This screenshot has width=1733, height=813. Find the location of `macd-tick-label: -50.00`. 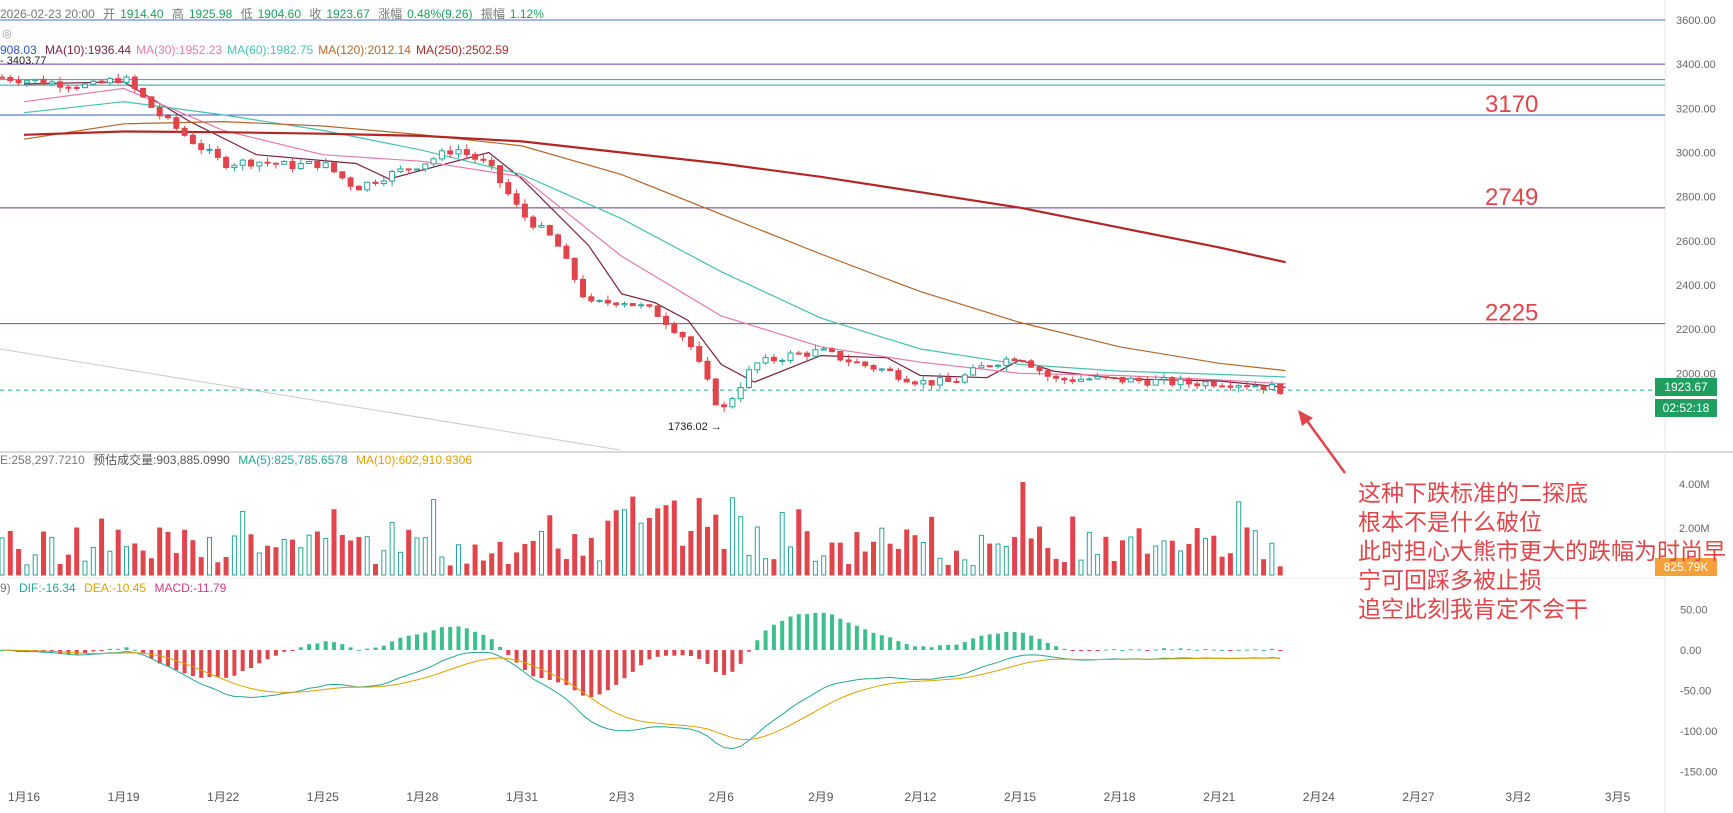

macd-tick-label: -50.00 is located at coordinates (1695, 692).